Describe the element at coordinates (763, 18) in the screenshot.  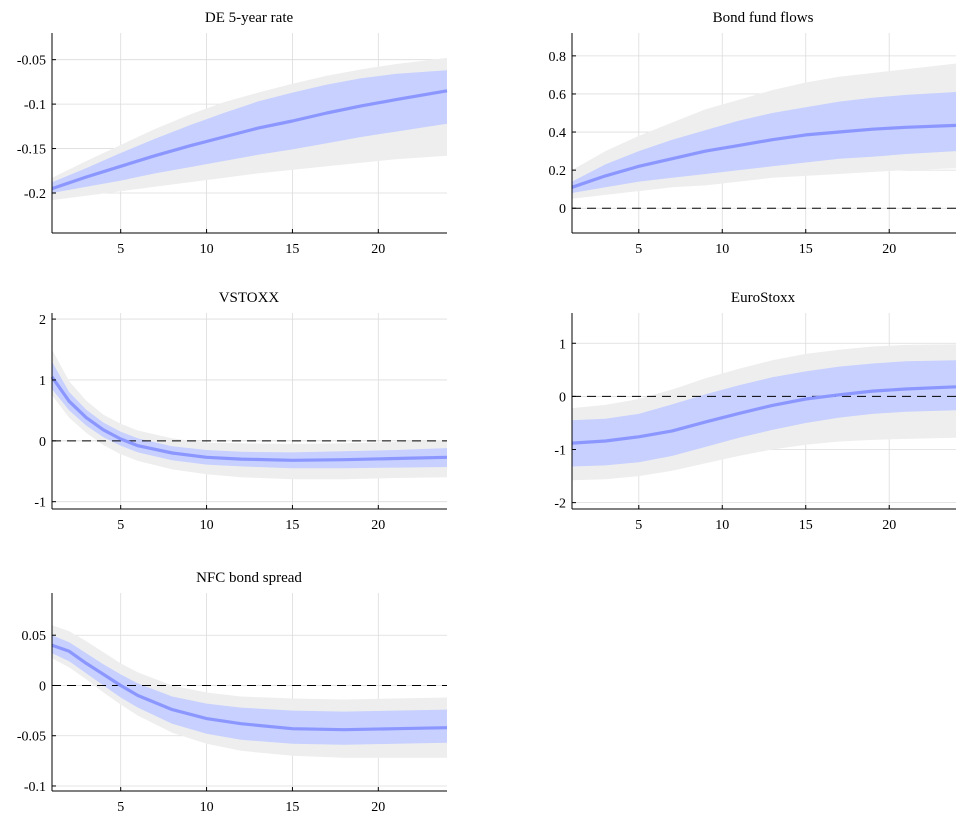
I see `panel-title: Bond fund flows` at that location.